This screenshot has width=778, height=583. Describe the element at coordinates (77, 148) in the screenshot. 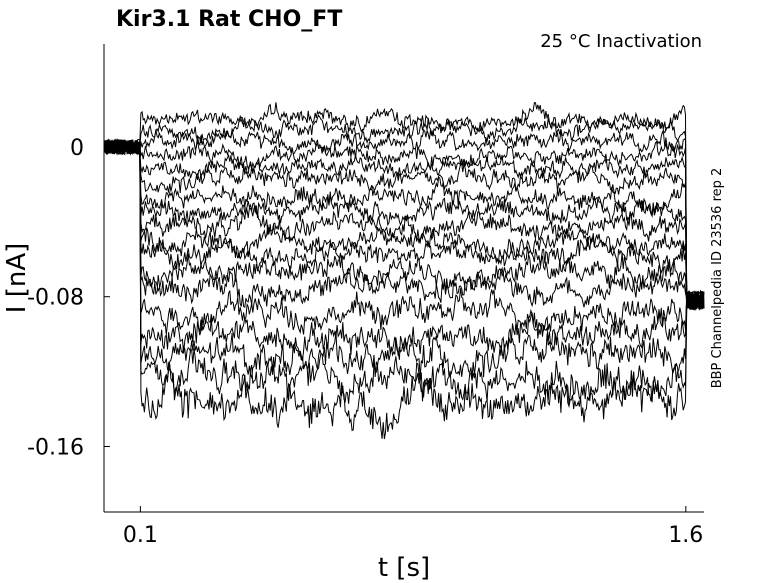

I see `y-tick-label: 0` at that location.